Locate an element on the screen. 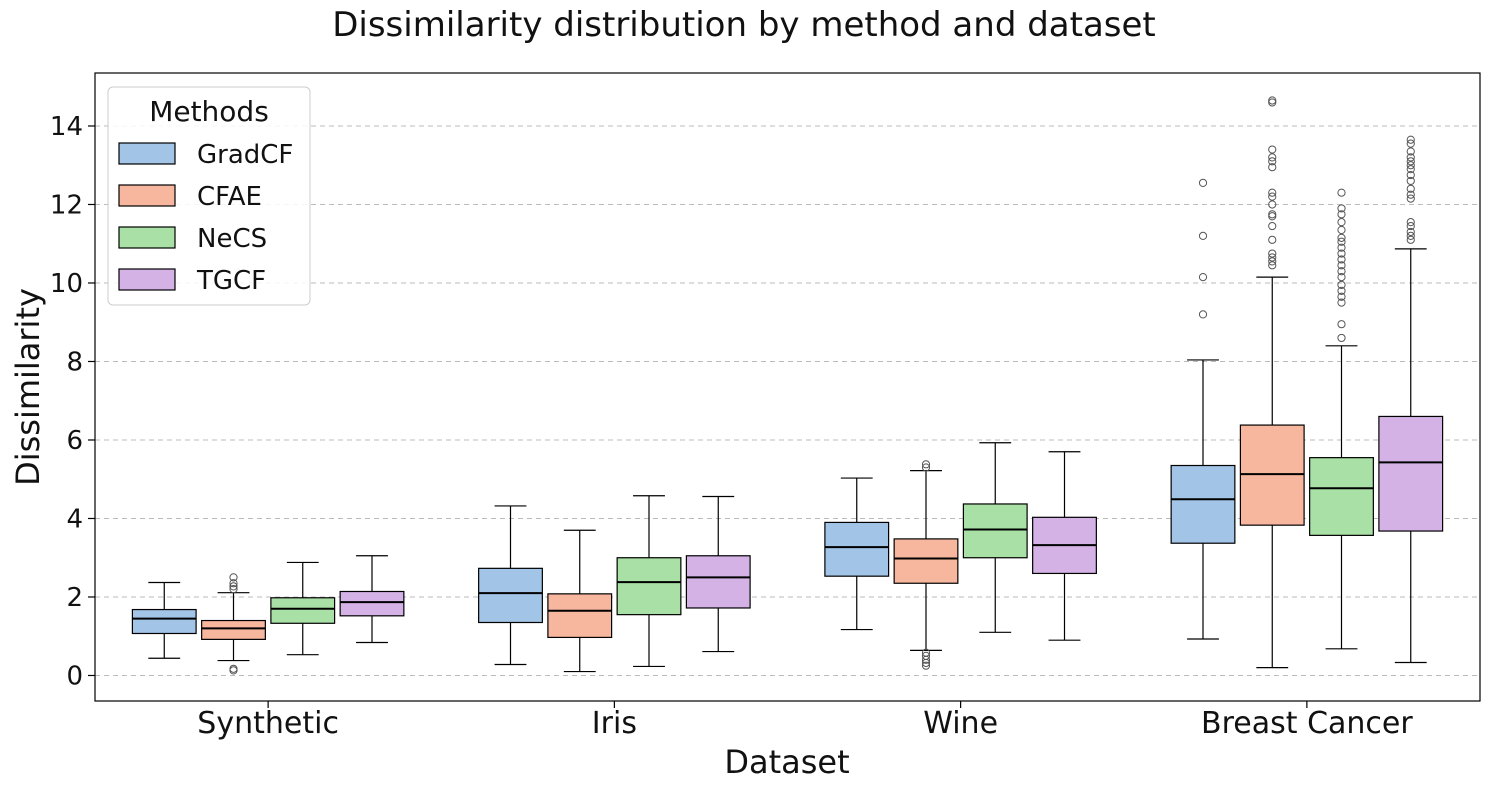  legend-item-gradcf: GradCF is located at coordinates (205, 155).